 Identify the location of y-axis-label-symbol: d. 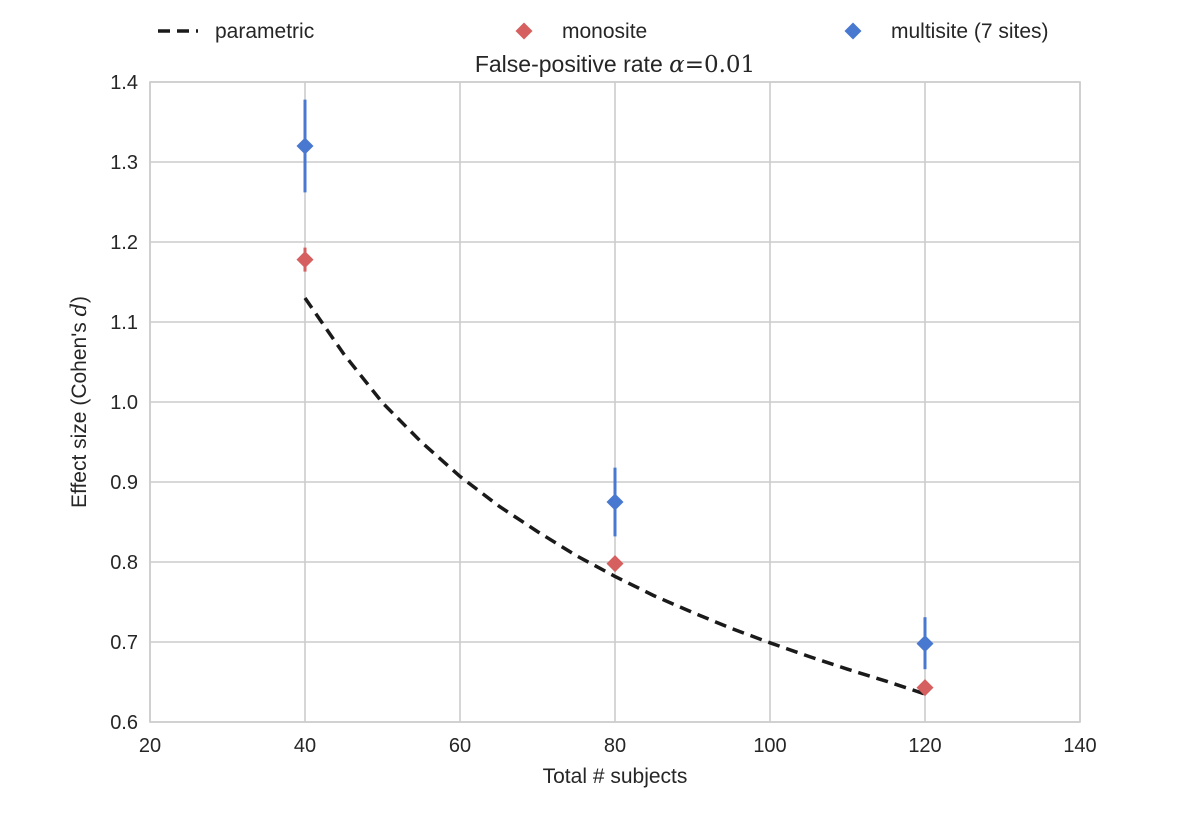
(79, 309).